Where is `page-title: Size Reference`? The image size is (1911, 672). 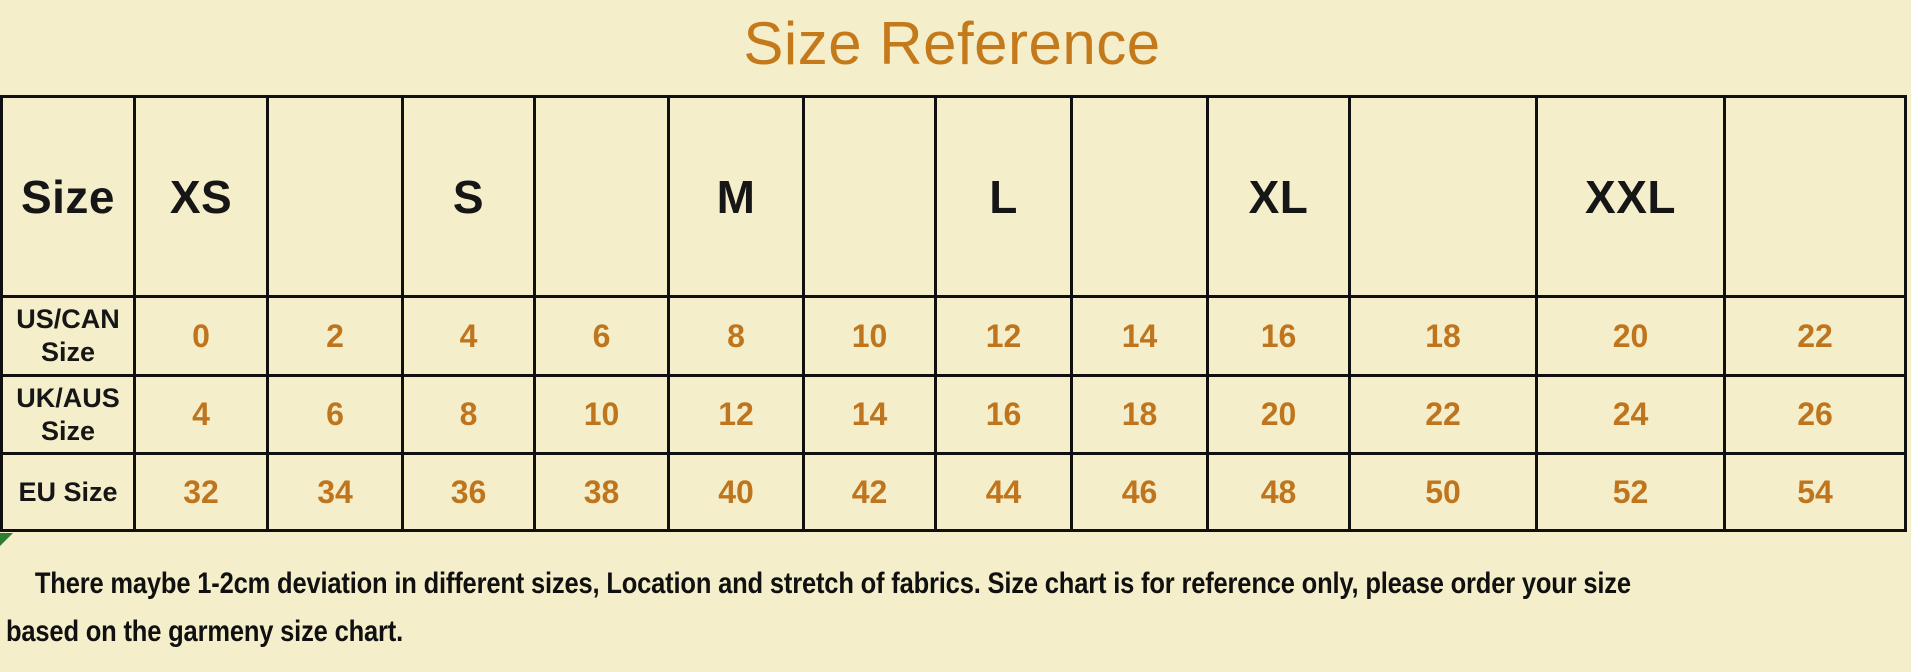
page-title: Size Reference is located at coordinates (952, 43).